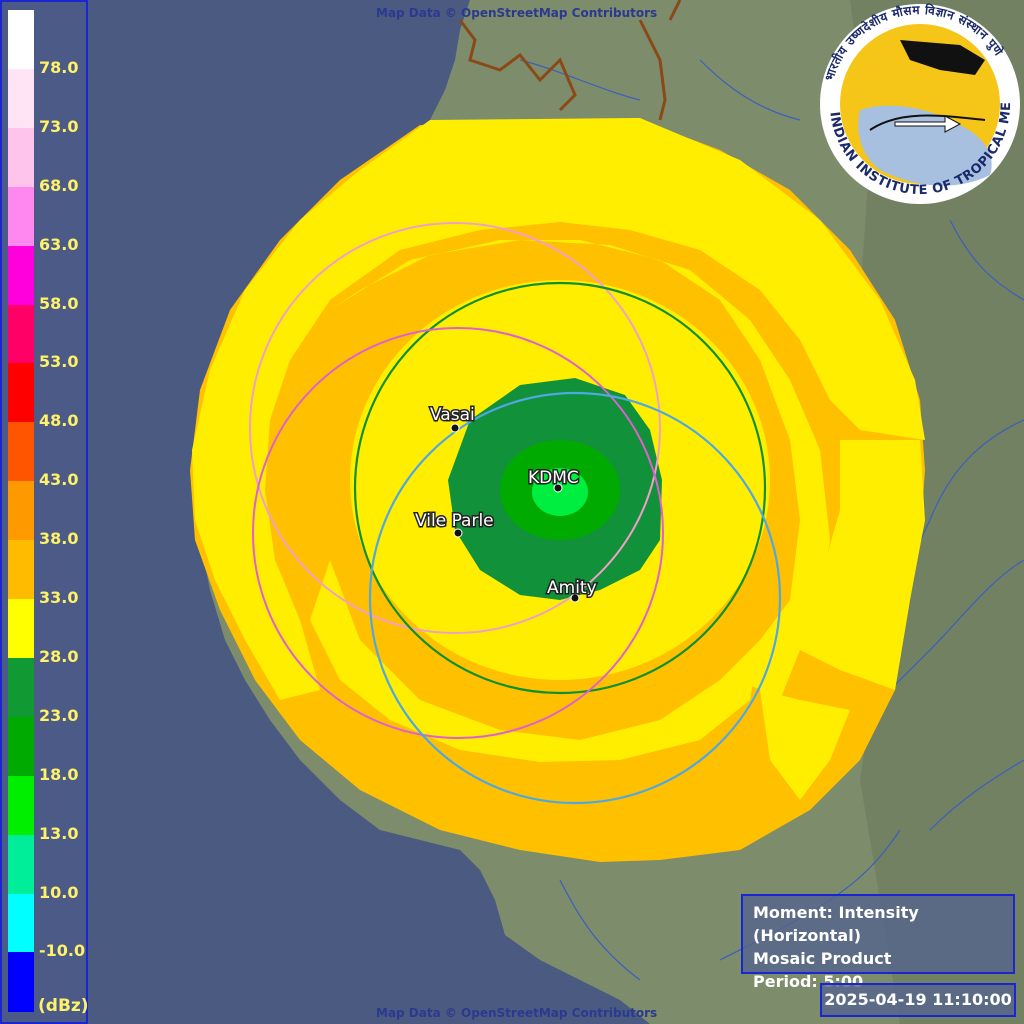 Image resolution: width=1024 pixels, height=1024 pixels. I want to click on logo-himalaya, so click(942, 57).